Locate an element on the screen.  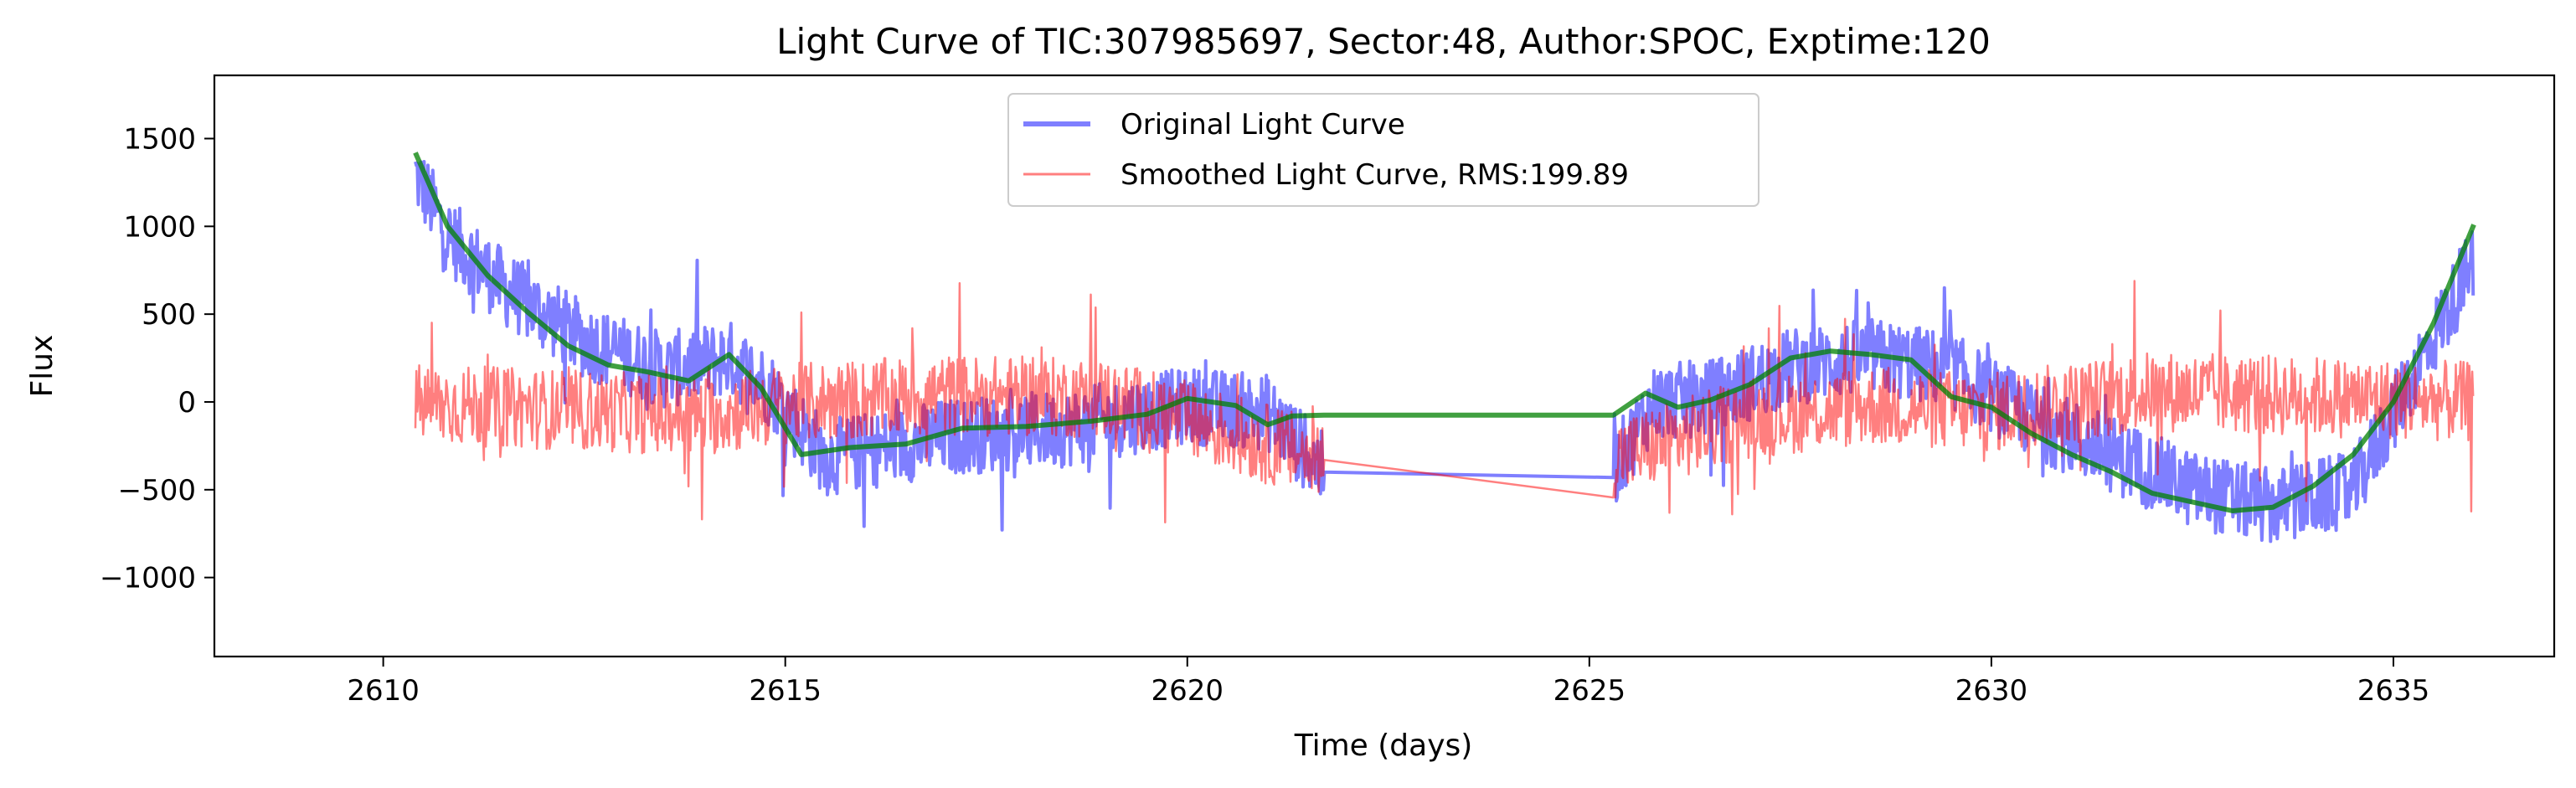
x-tick-label: 2625 is located at coordinates (1589, 691).